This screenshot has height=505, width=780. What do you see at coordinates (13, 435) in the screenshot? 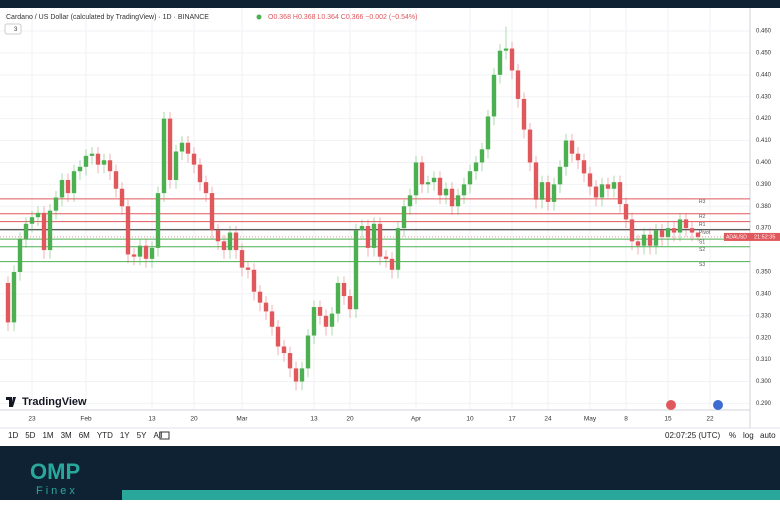
I see `range-button: 1D` at bounding box center [13, 435].